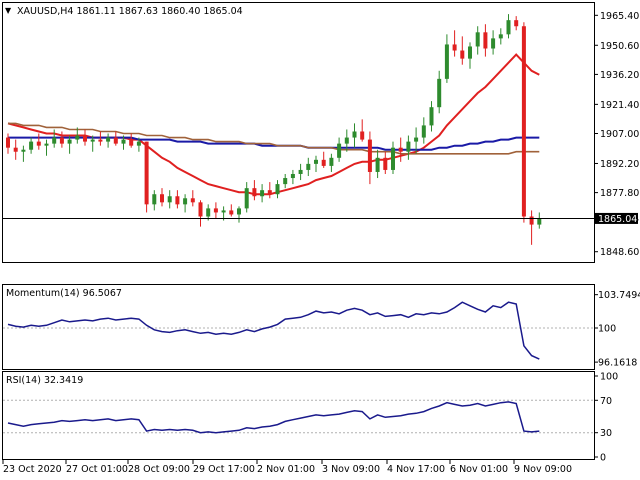 This screenshot has height=480, width=640. What do you see at coordinates (619, 134) in the screenshot?
I see `price-tick-label: 1907.00` at bounding box center [619, 134].